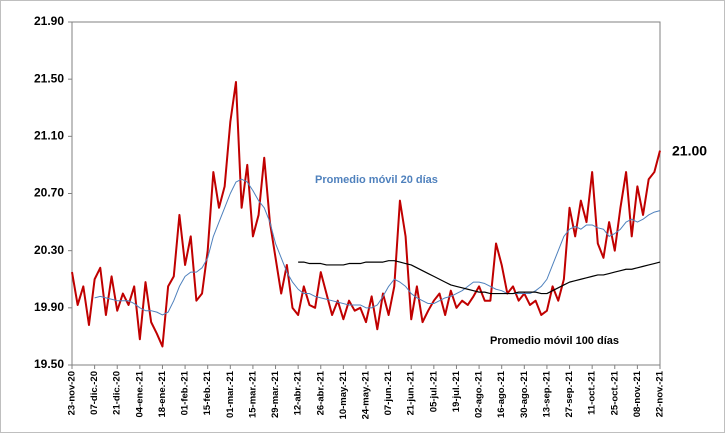 The width and height of the screenshot is (725, 433). I want to click on series-annotation: Promedio móvil 20 días, so click(376, 180).